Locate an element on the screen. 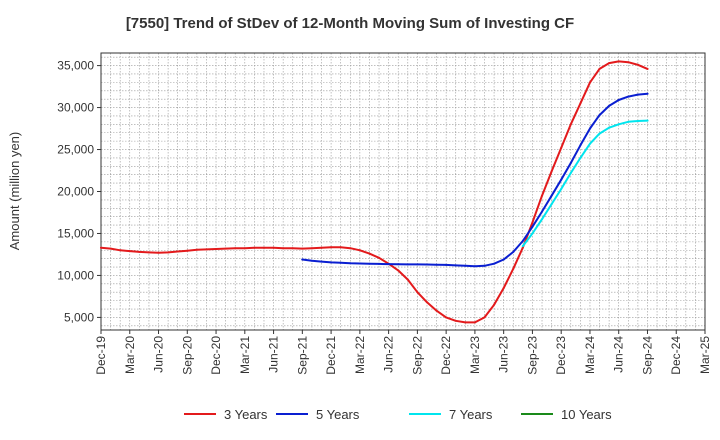 Image resolution: width=720 pixels, height=440 pixels. x-tick-label: Mar-22 is located at coordinates (360, 355).